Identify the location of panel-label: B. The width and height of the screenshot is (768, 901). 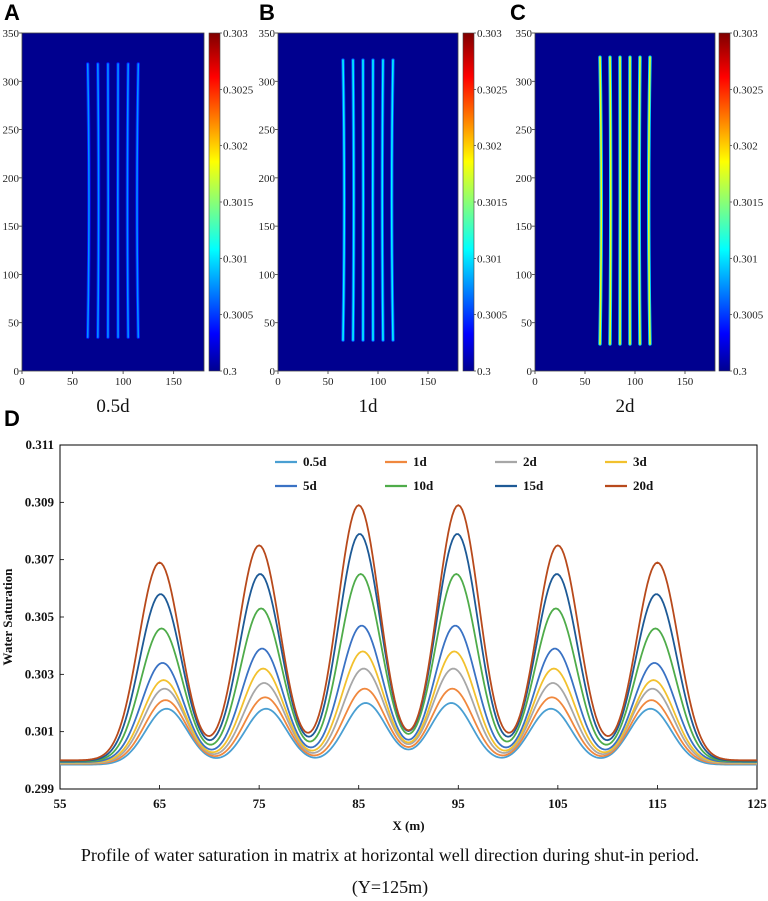
(267, 12).